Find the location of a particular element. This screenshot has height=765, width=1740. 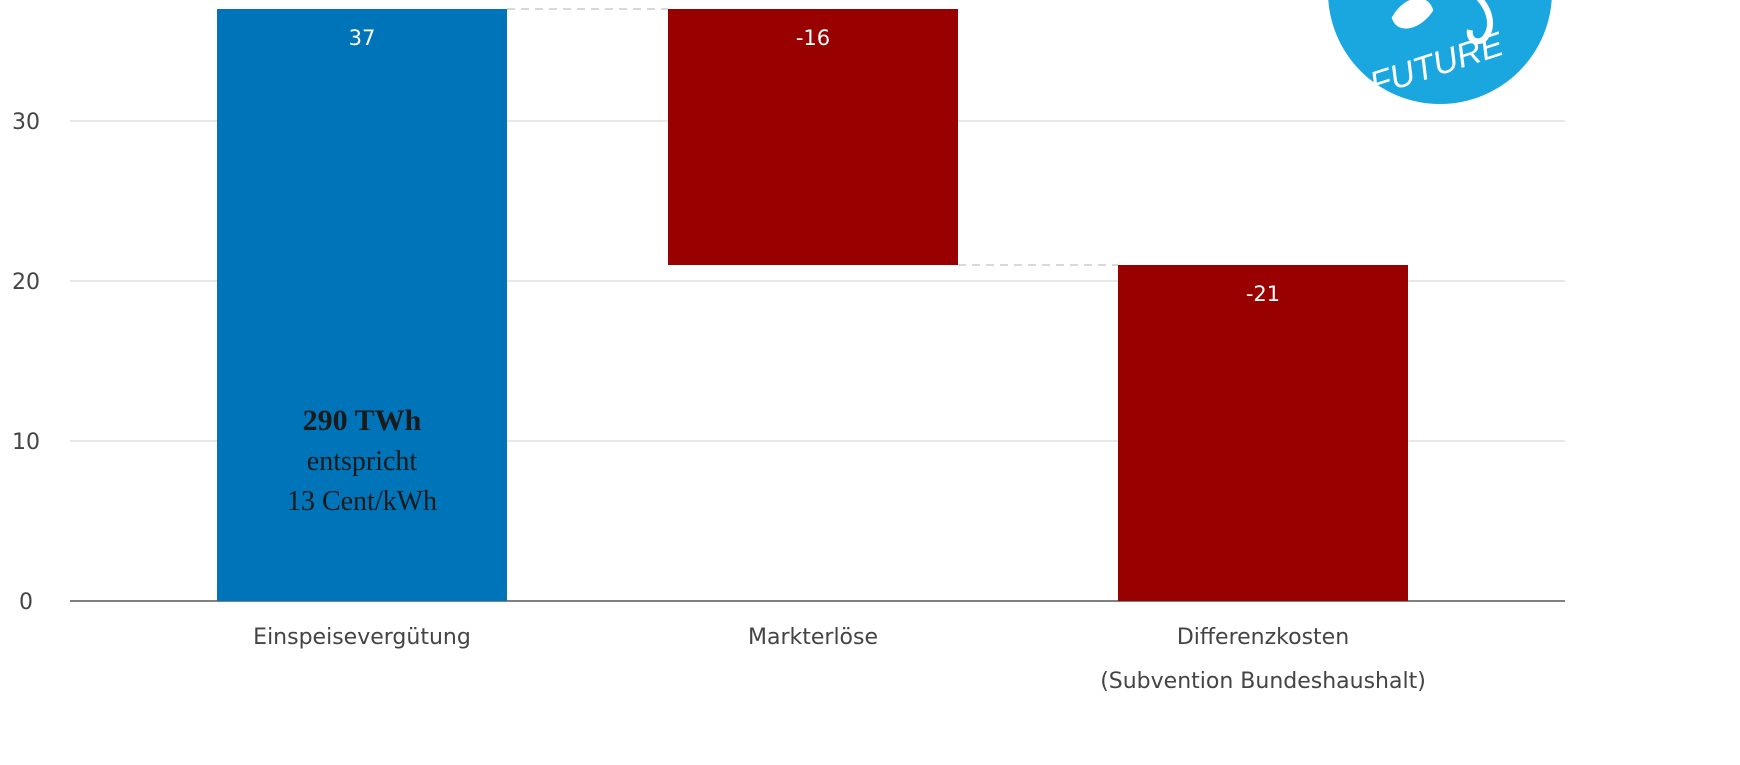

x-category-sublabel: (Subvention Bundeshaushalt) is located at coordinates (1263, 681).